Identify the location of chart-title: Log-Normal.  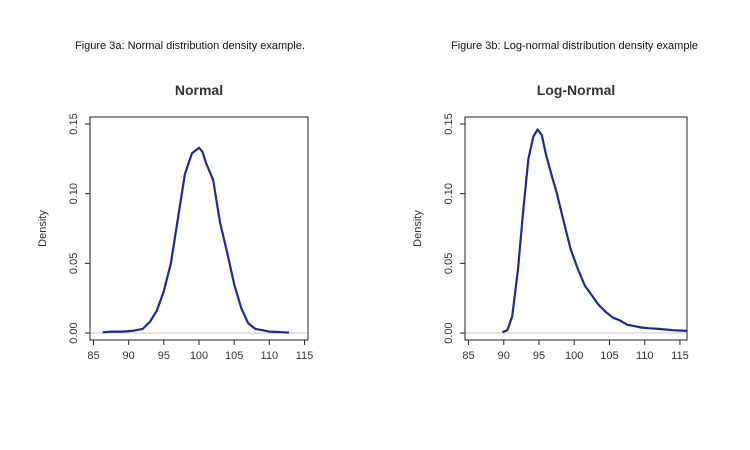
(576, 90).